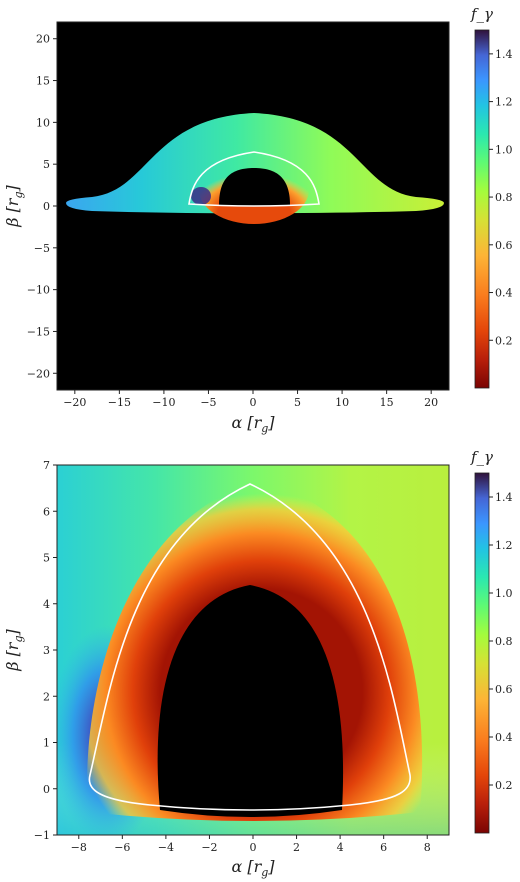 This screenshot has width=520, height=882. What do you see at coordinates (79, 847) in the screenshot?
I see `bottom-x-tick-label: −8` at bounding box center [79, 847].